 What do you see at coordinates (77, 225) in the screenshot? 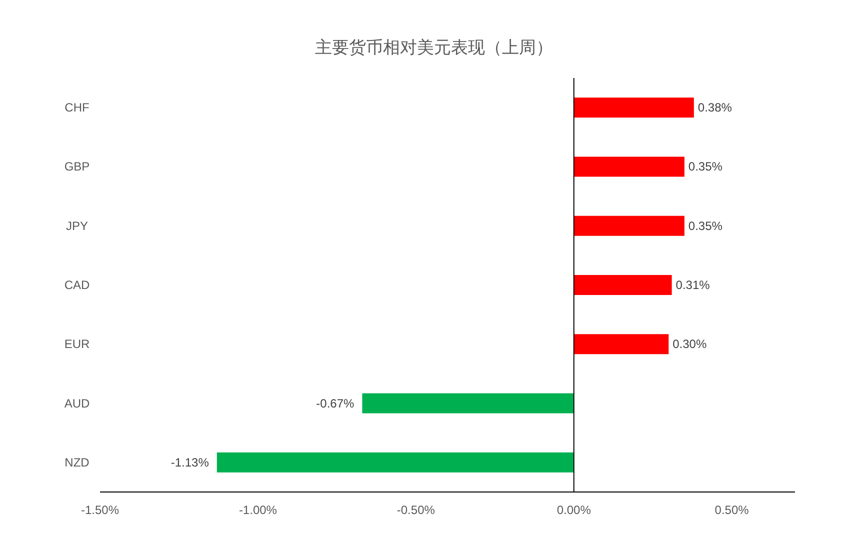
I see `y-tick-label: JPY` at bounding box center [77, 225].